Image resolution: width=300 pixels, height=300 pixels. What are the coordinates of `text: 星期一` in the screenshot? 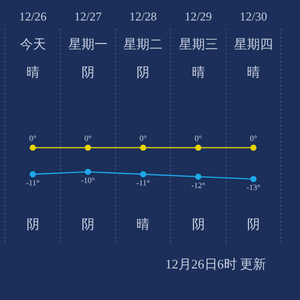 It's located at (88, 44).